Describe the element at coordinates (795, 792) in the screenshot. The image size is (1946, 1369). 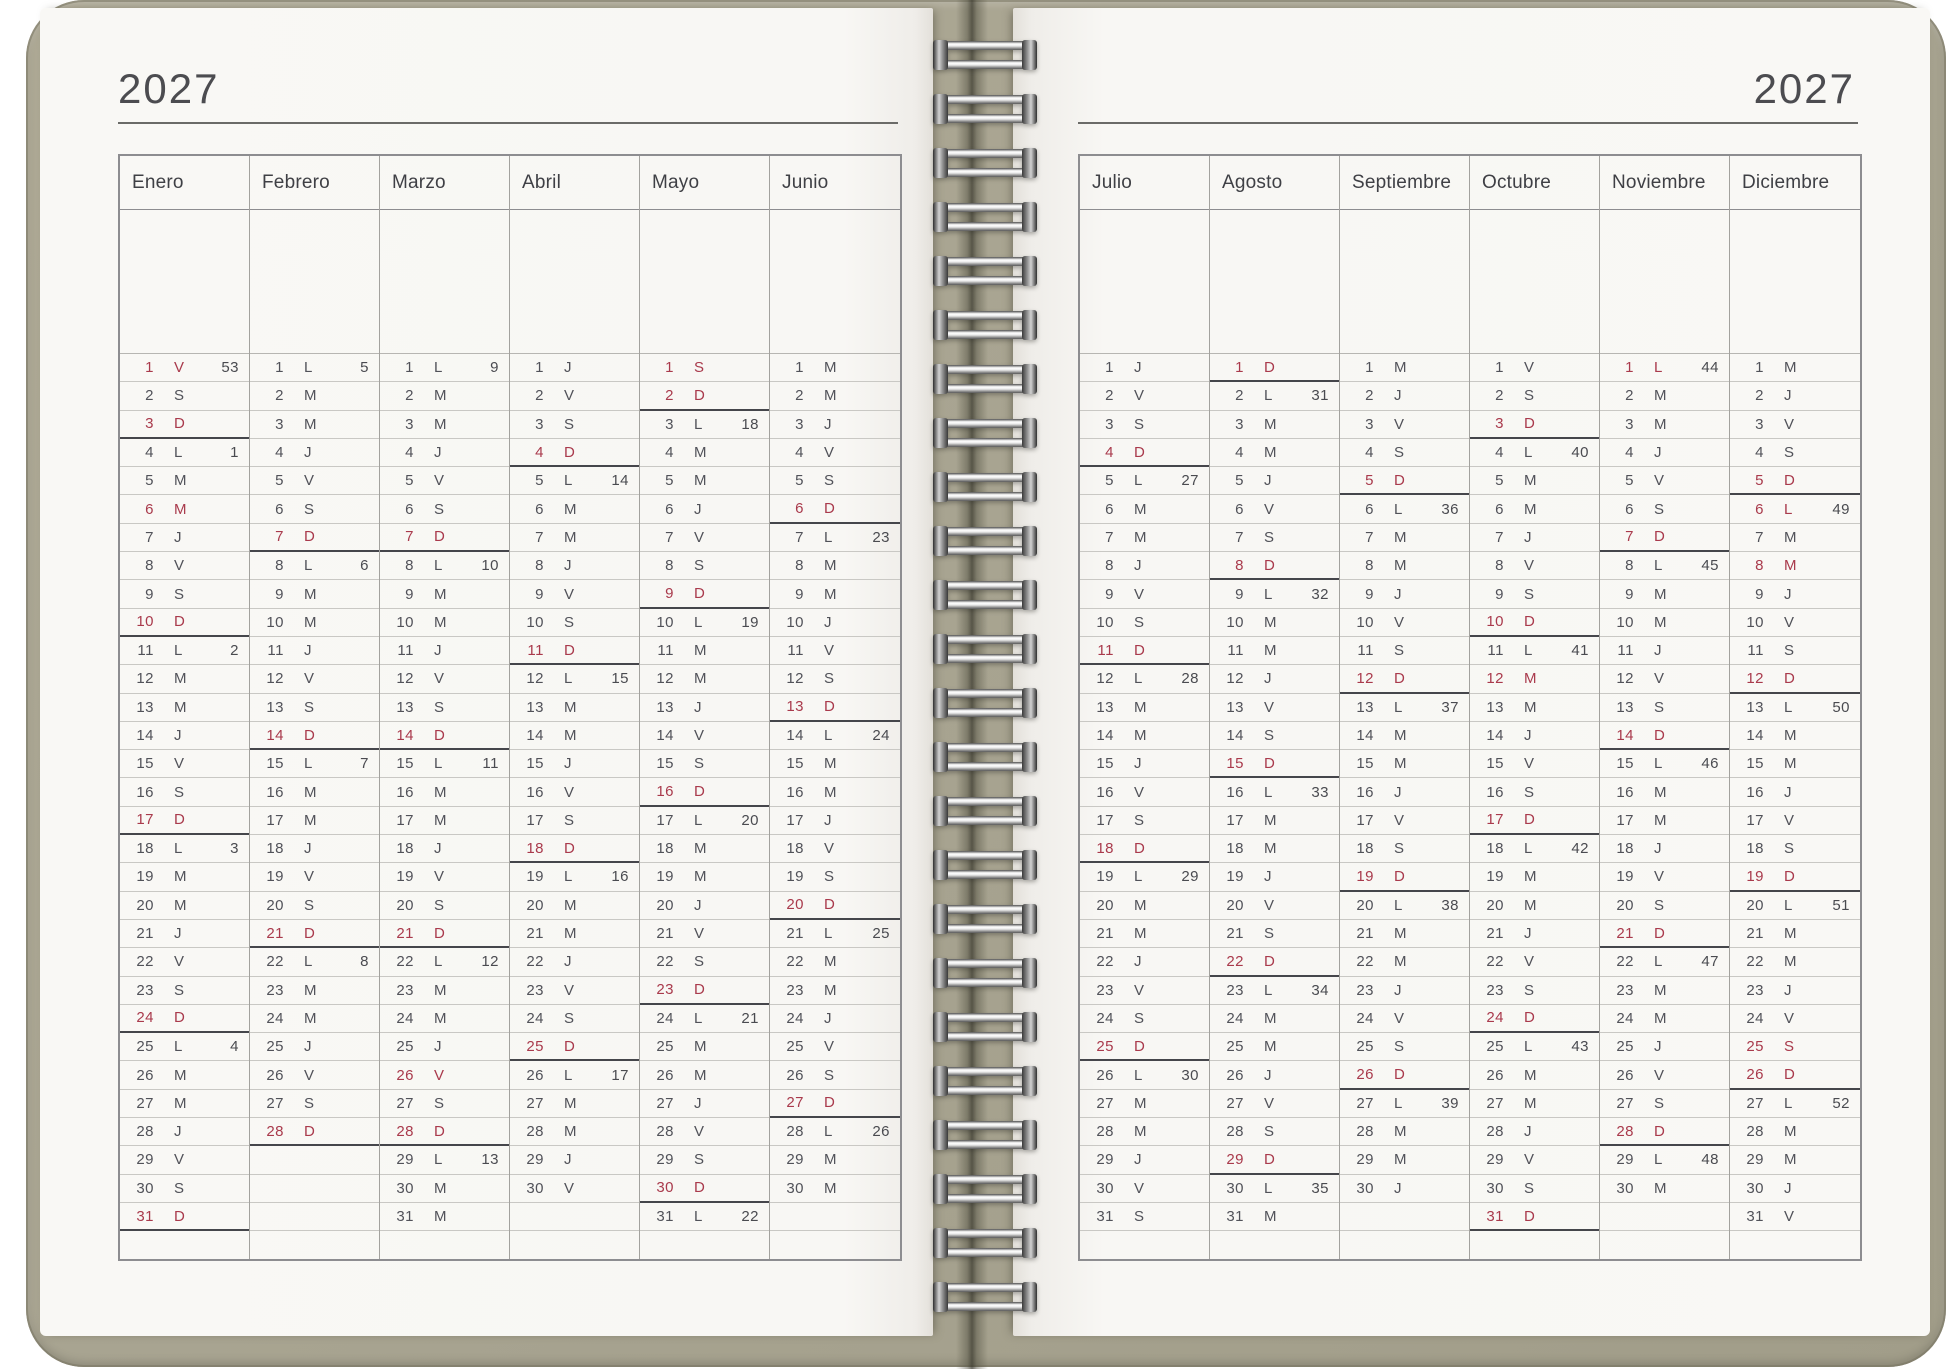
I see `day-number: 16` at that location.